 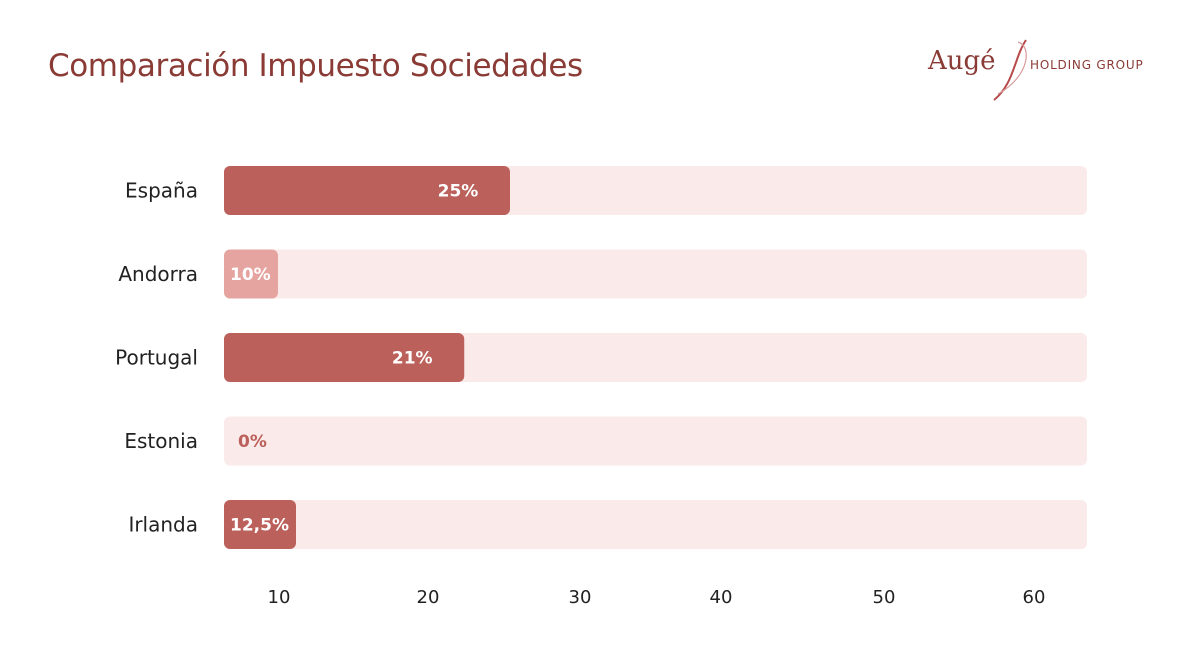 What do you see at coordinates (161, 191) in the screenshot?
I see `category-label: España` at bounding box center [161, 191].